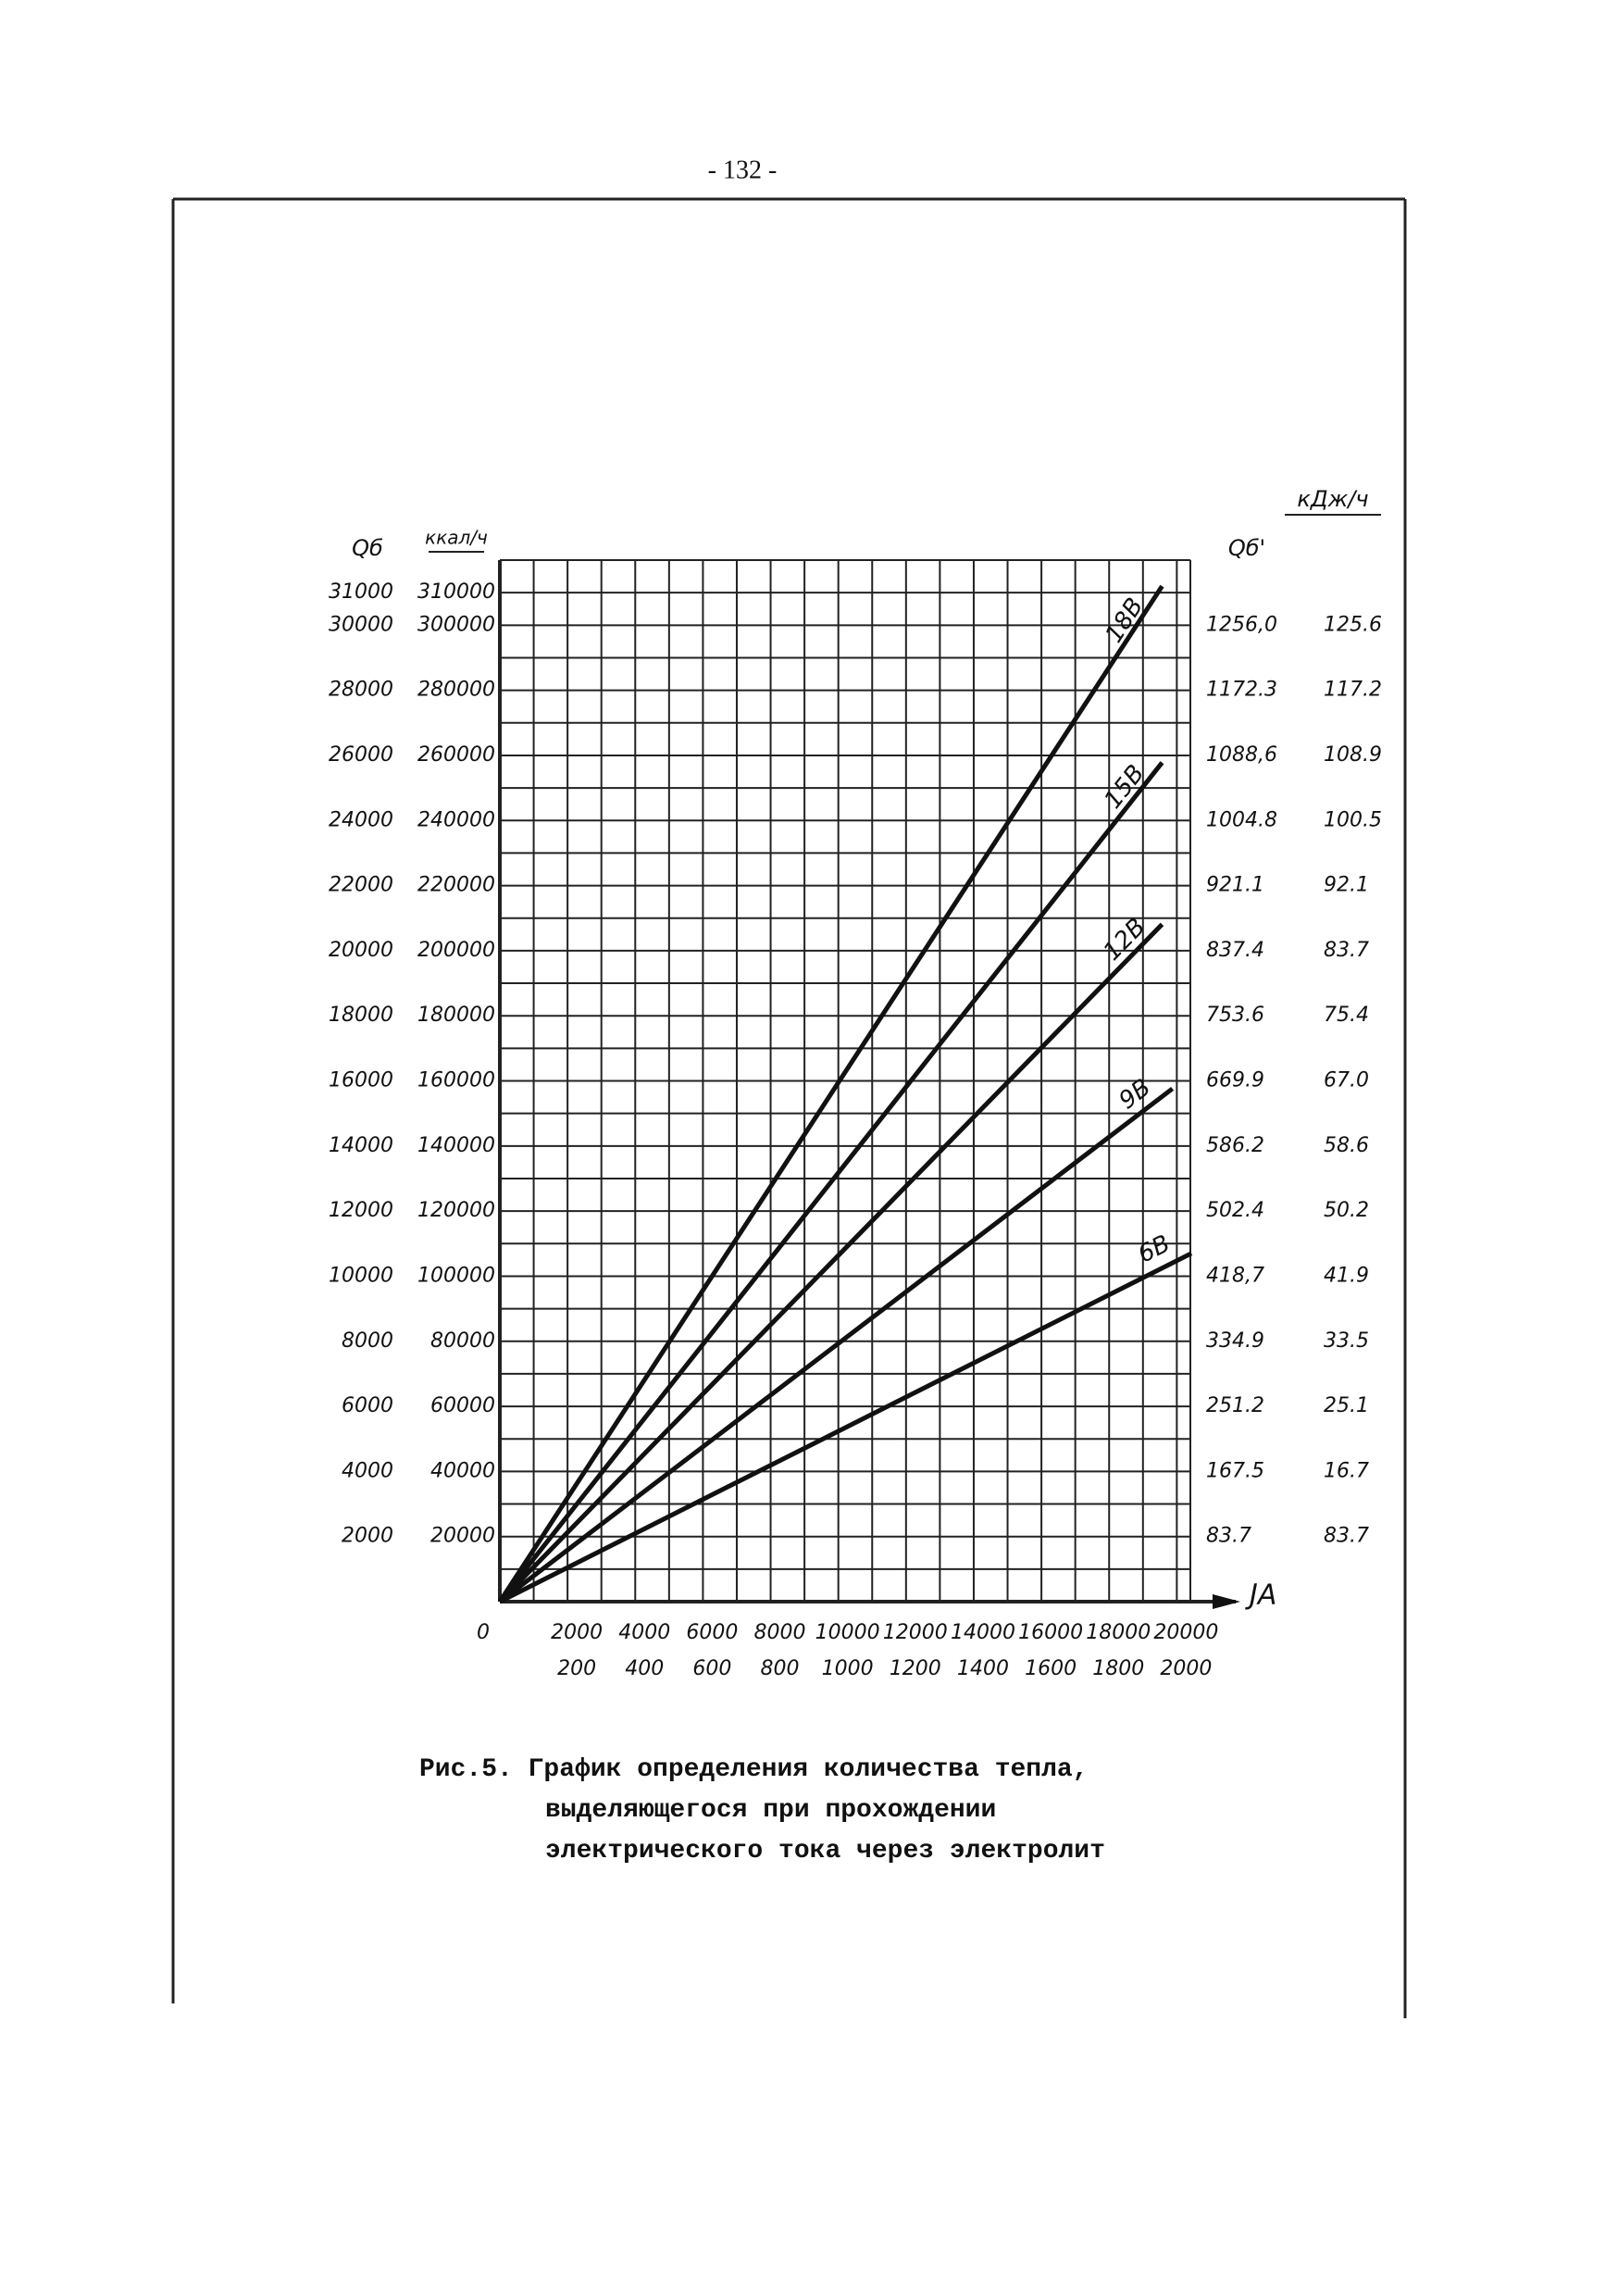 The height and width of the screenshot is (2296, 1618). Describe the element at coordinates (576, 1668) in the screenshot. I see `x2-tick-label: 200` at that location.